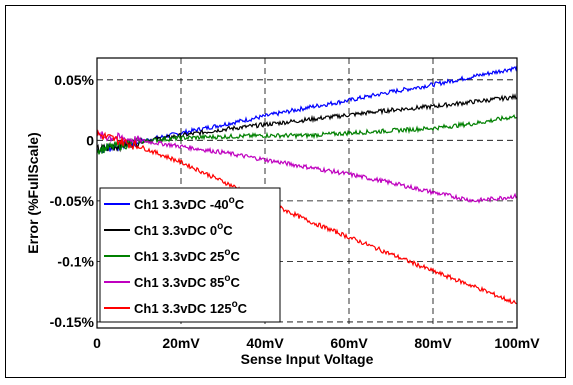 This screenshot has height=385, width=573. Describe the element at coordinates (307, 359) in the screenshot. I see `x-axis-label: Sense Input Voltage` at that location.